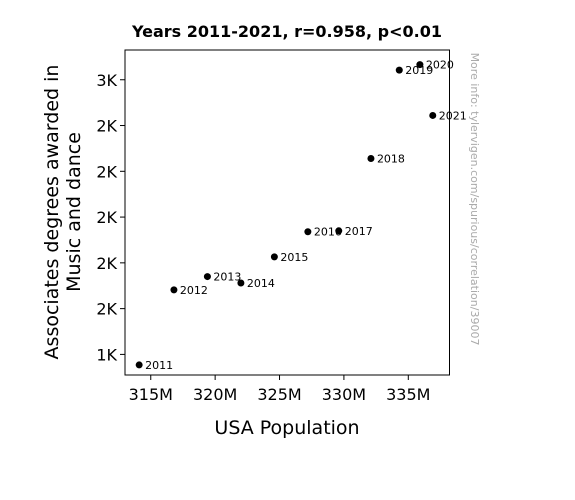 This screenshot has width=575, height=500. Describe the element at coordinates (174, 290) in the screenshot. I see `data-point-2012` at that location.